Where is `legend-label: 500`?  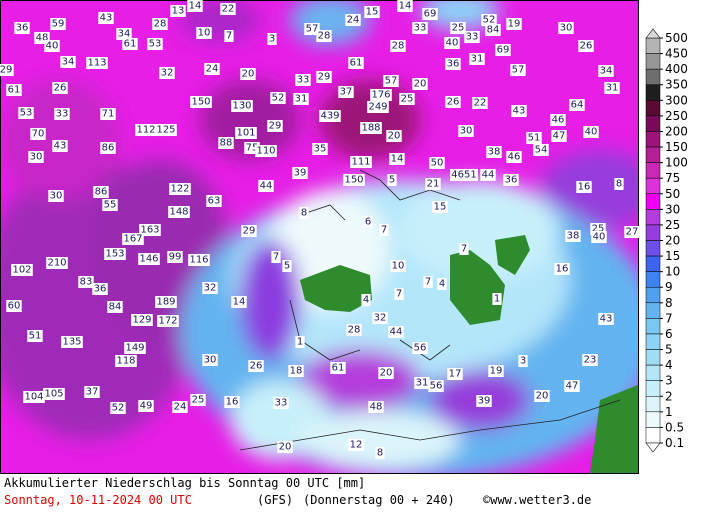 legend-label: 500 is located at coordinates (676, 38).